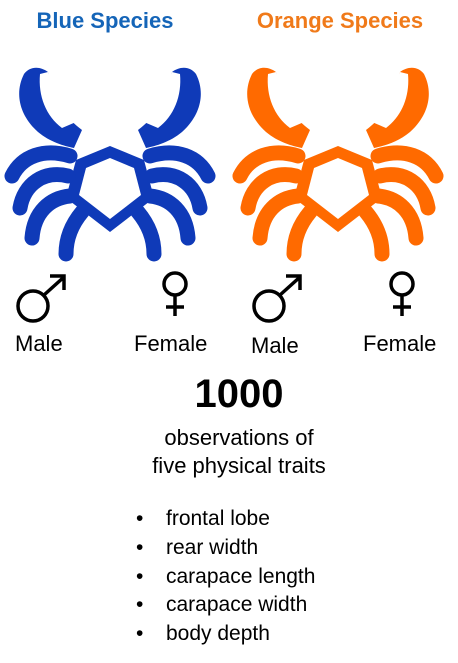 Image resolution: width=458 pixels, height=663 pixels. Describe the element at coordinates (239, 465) in the screenshot. I see `observation-description-line2: five physical traits` at that location.